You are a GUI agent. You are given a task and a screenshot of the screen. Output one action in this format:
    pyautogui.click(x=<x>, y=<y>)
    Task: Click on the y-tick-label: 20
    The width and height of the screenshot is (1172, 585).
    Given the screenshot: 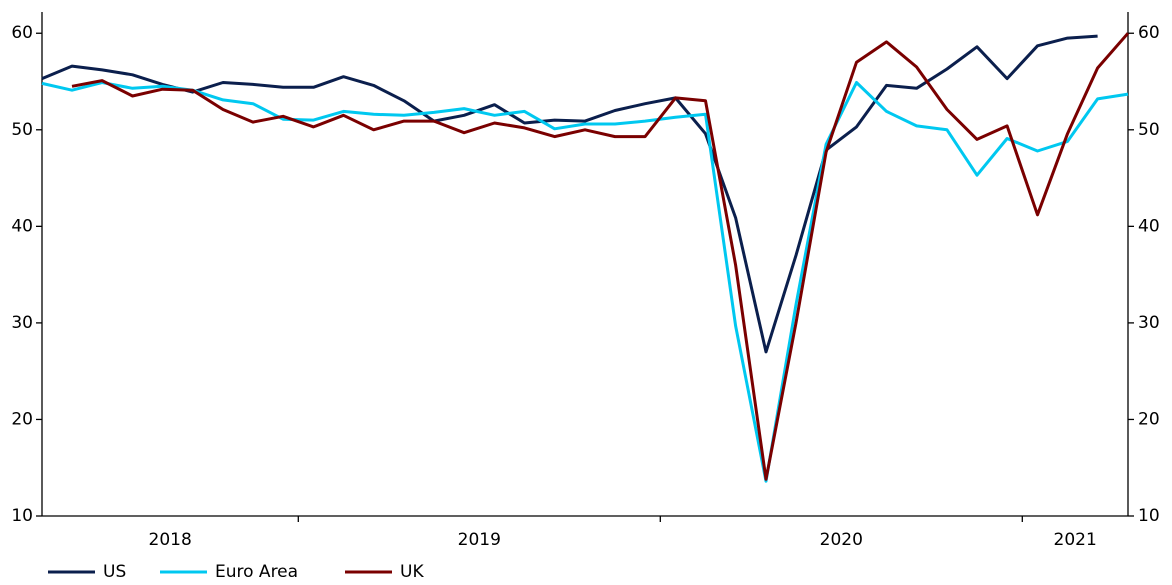 What is the action you would take?
    pyautogui.click(x=22, y=419)
    